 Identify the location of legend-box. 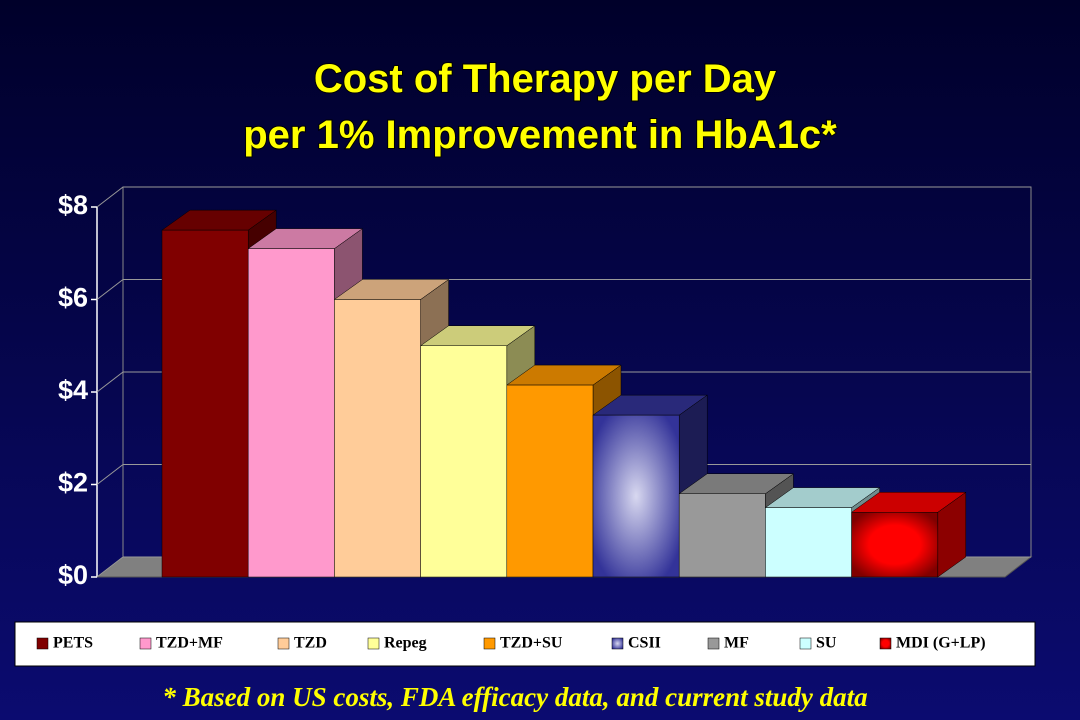
(525, 644).